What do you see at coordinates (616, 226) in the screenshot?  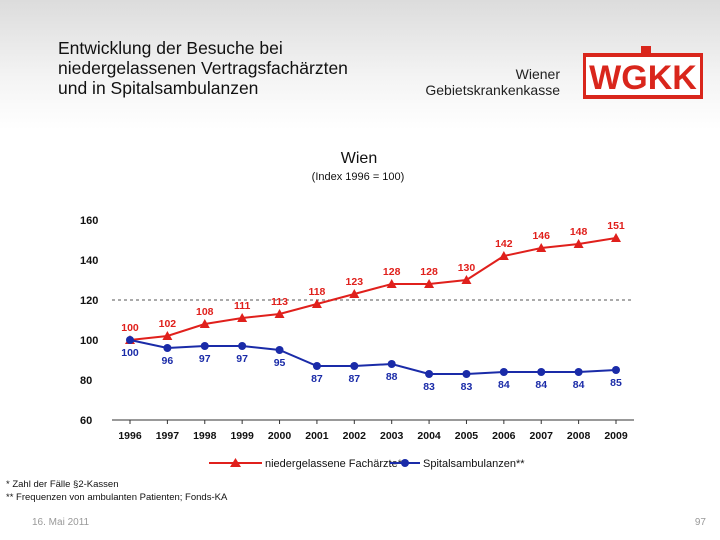 I see `data-label-fachaerzte: 151` at bounding box center [616, 226].